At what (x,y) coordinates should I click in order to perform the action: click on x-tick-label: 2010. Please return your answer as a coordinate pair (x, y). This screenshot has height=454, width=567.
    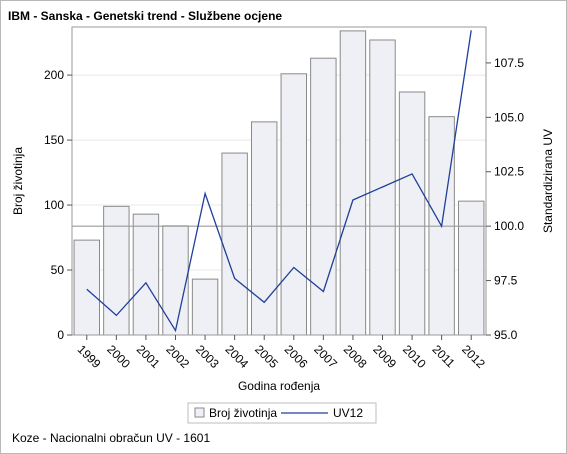
    Looking at the image, I should click on (414, 356).